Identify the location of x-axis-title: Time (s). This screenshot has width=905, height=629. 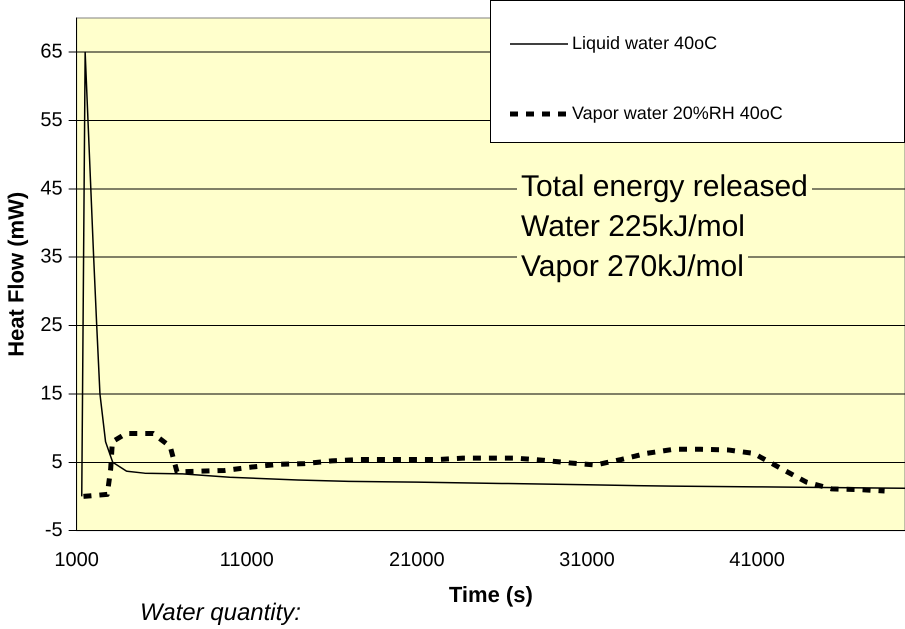
(490, 594).